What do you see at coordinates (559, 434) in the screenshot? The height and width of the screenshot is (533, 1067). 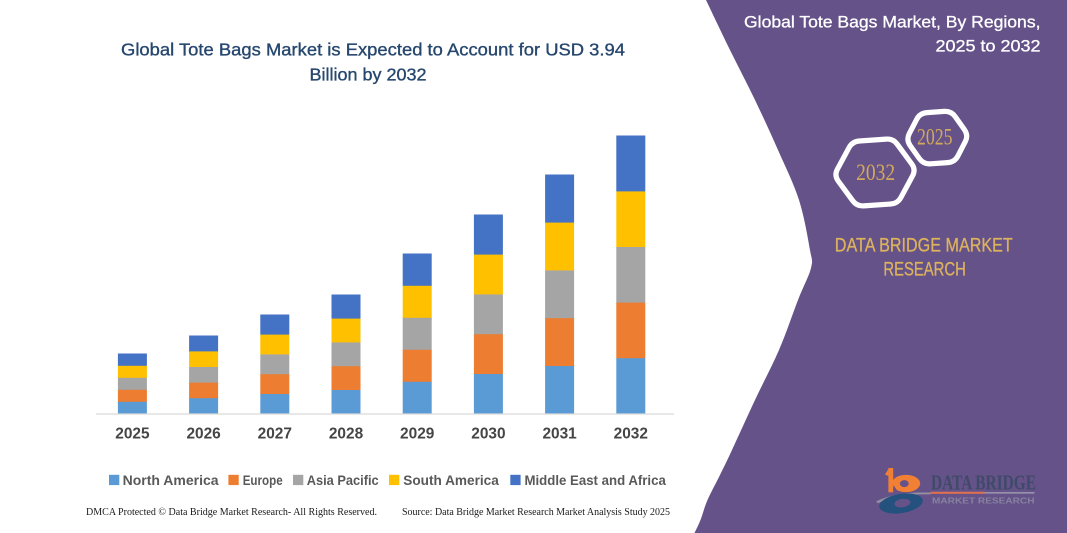 I see `svg-text: 2031` at bounding box center [559, 434].